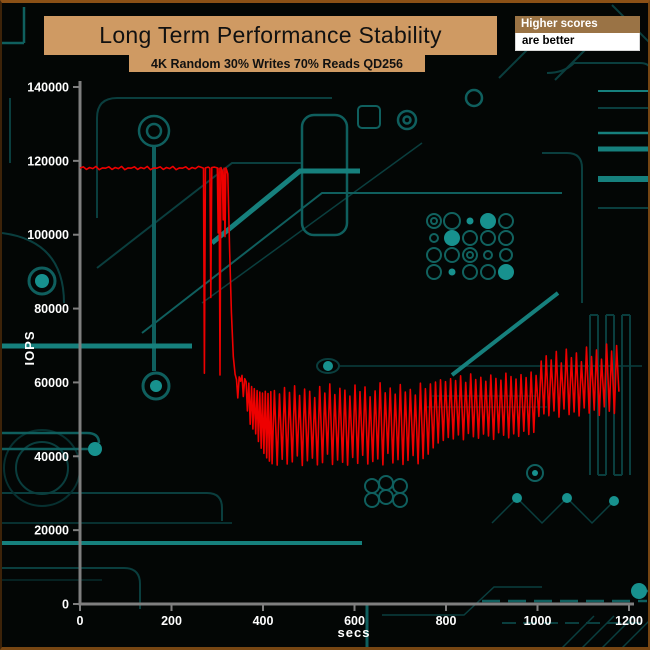 This screenshot has width=650, height=650. I want to click on y-tick-label: 0, so click(65, 605).